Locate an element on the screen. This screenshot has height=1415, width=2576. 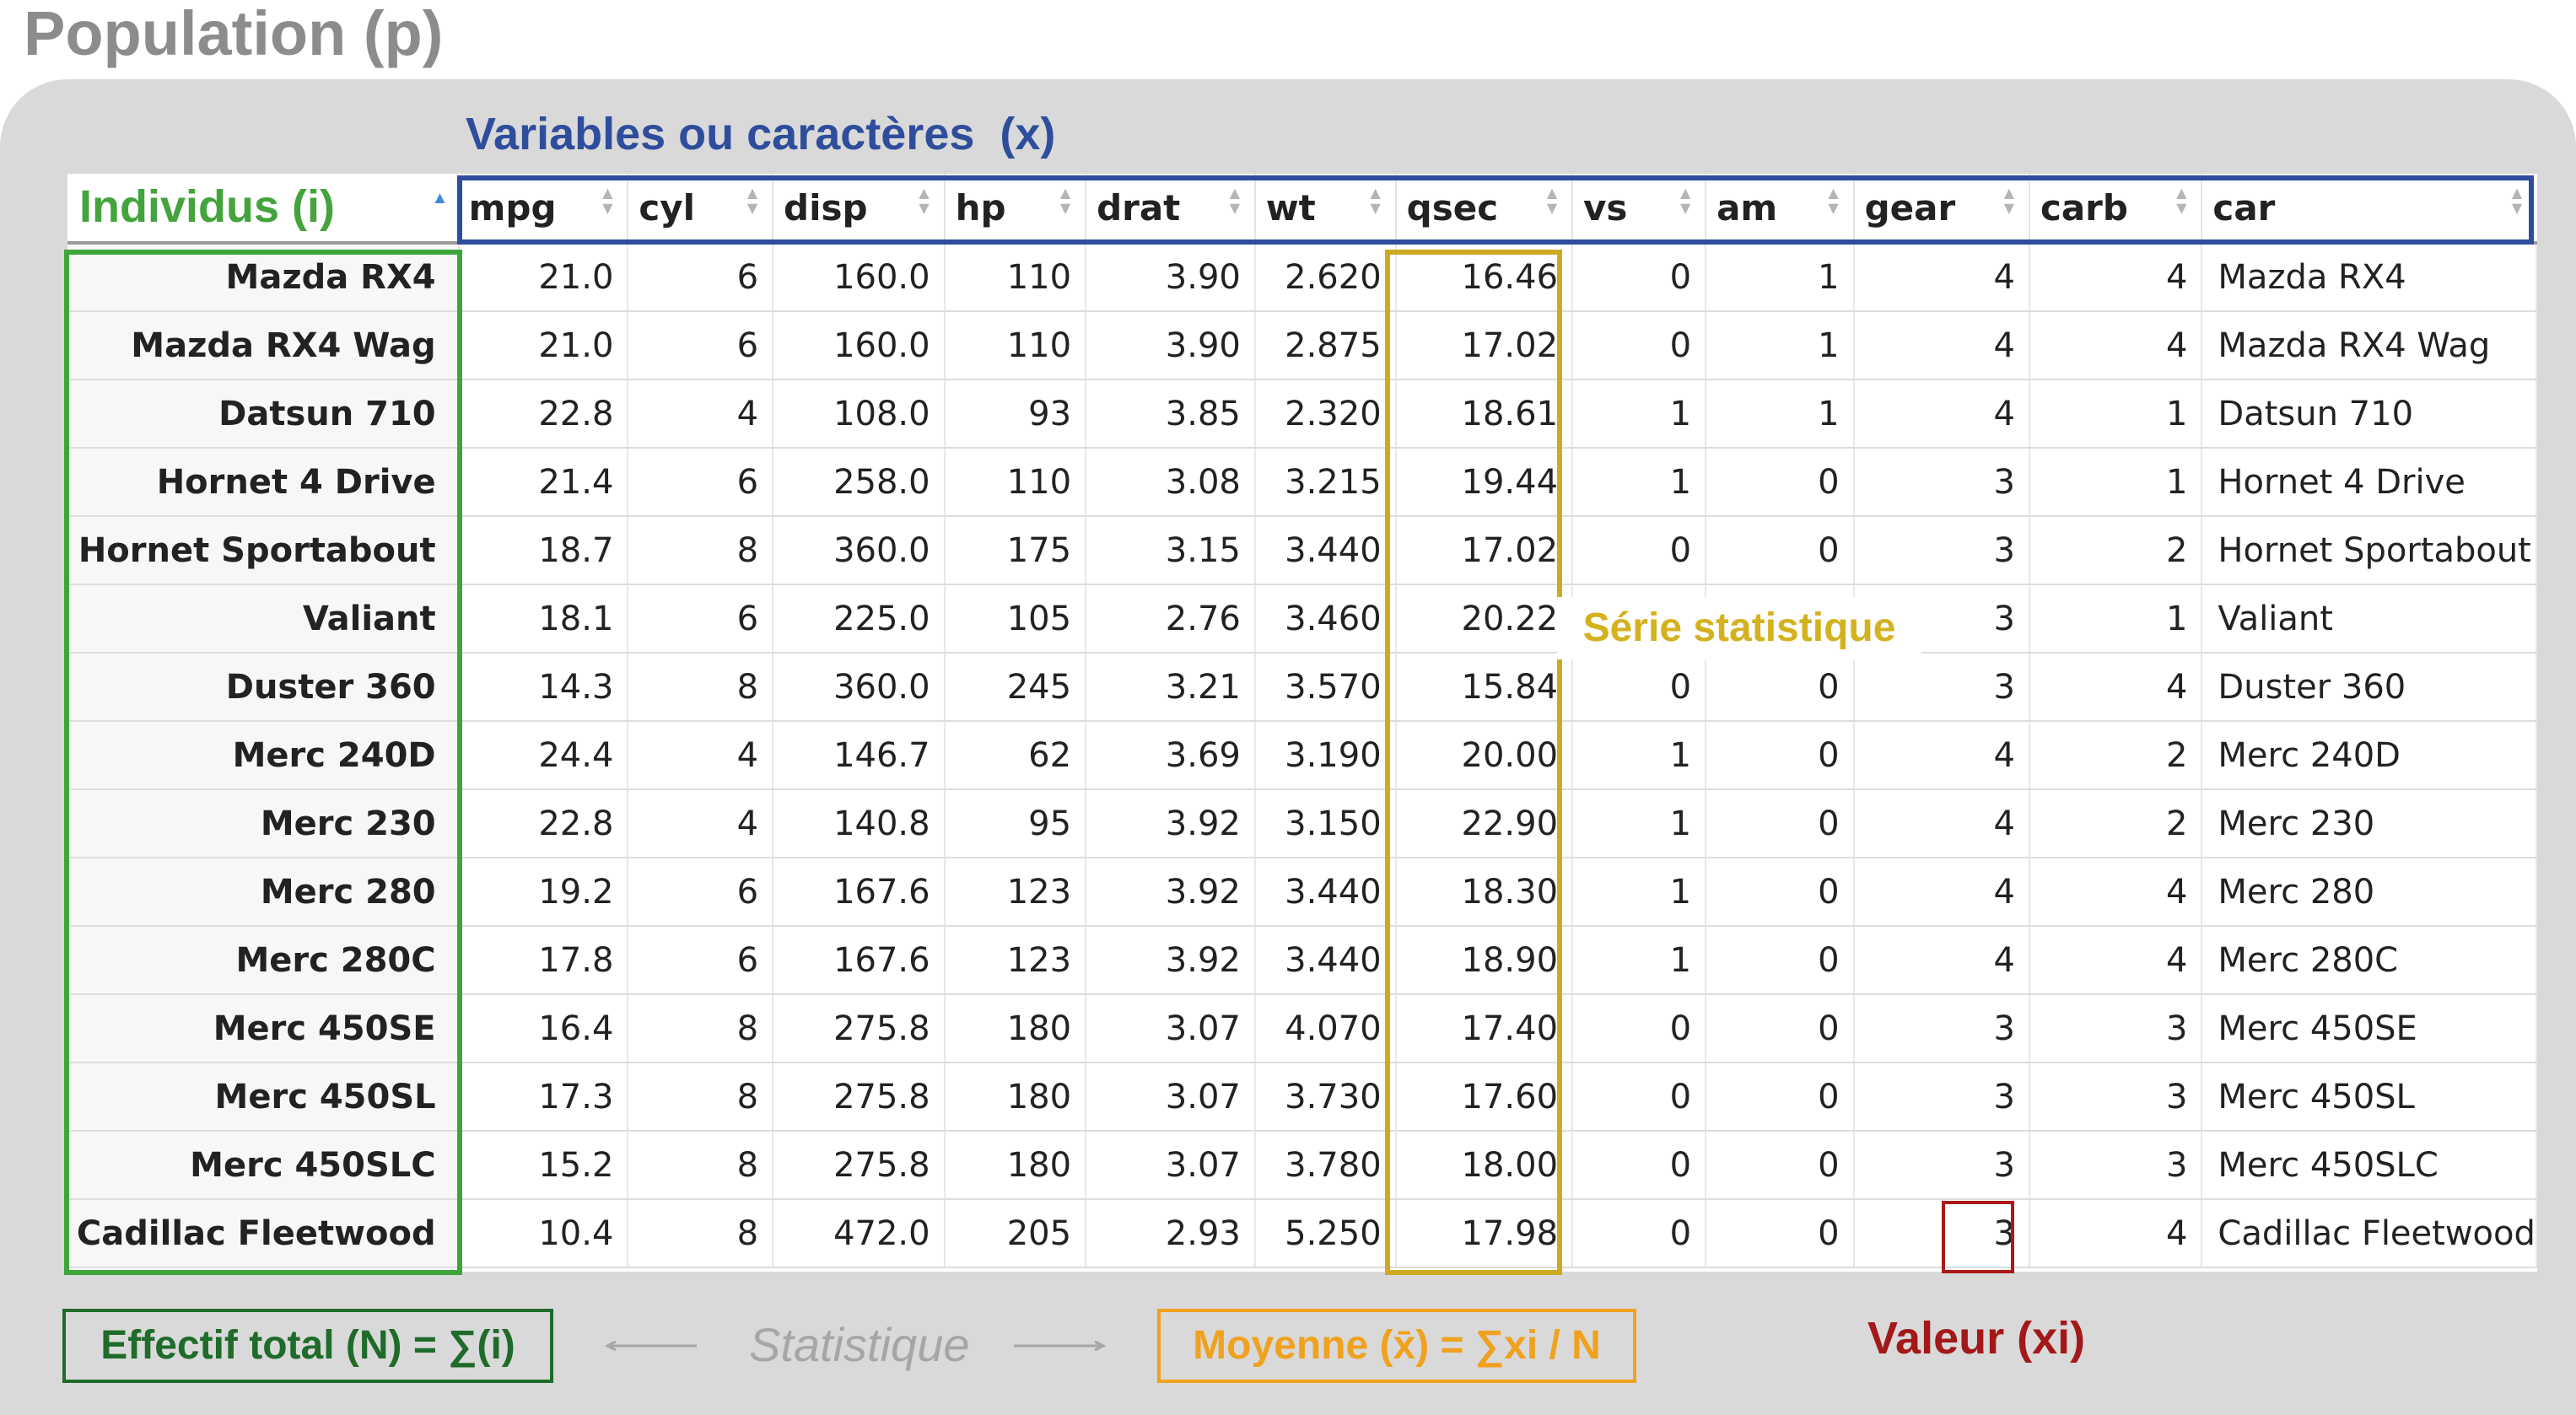
cell-drat: 3.85 is located at coordinates (1171, 414).